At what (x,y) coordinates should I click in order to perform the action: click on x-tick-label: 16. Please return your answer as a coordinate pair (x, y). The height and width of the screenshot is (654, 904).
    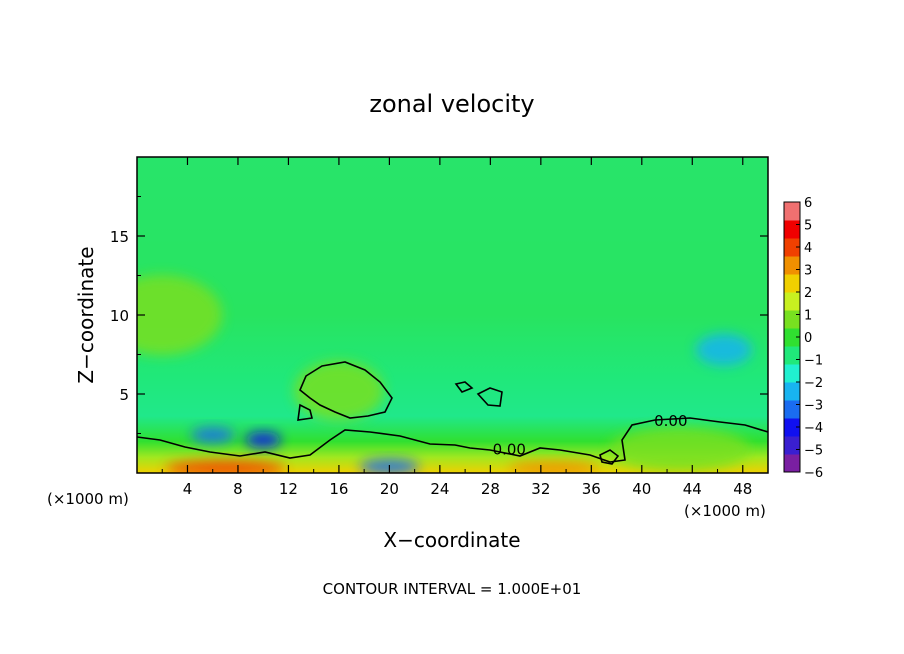
    Looking at the image, I should click on (338, 489).